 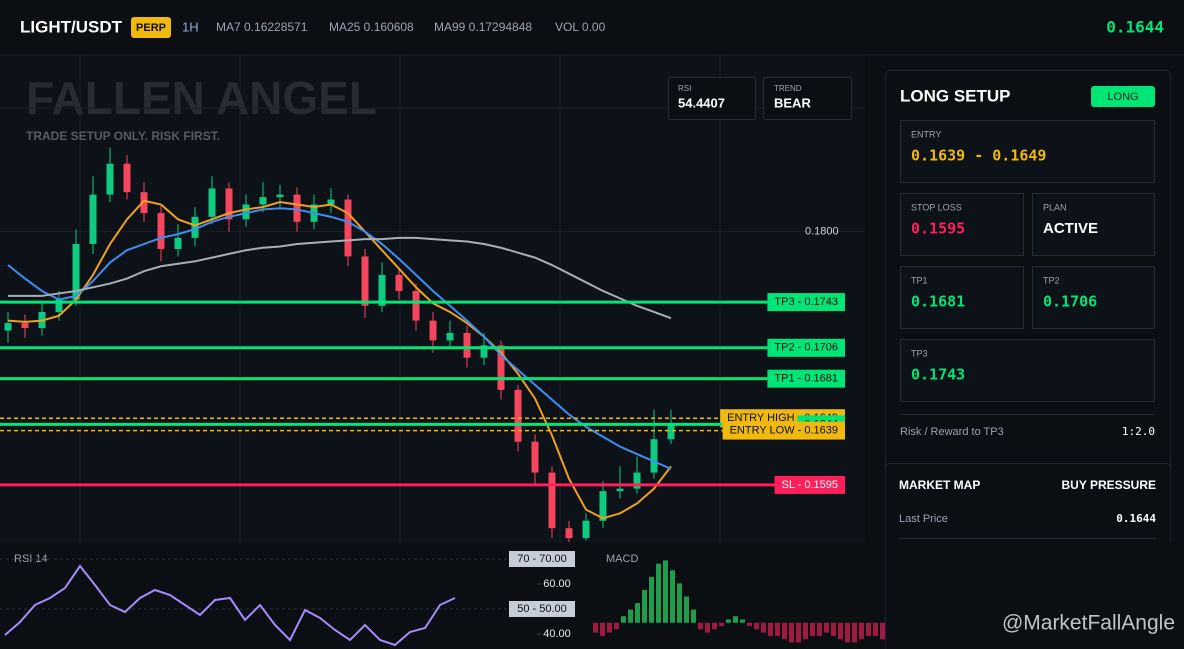 I want to click on level-label: 70 - 70.00, so click(x=542, y=559).